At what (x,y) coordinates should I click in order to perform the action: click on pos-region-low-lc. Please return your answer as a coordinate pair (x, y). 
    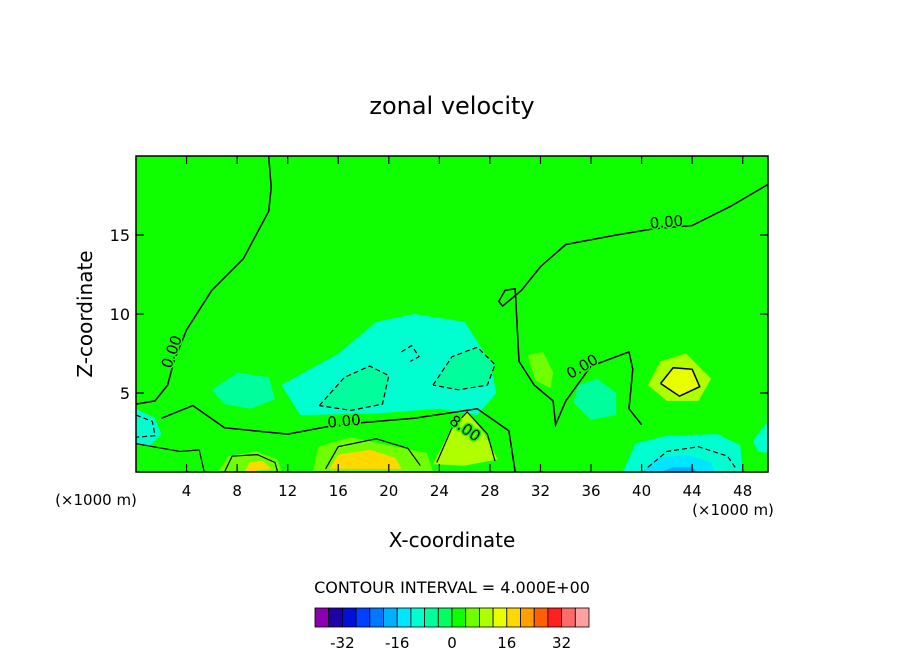
    Looking at the image, I should click on (258, 466).